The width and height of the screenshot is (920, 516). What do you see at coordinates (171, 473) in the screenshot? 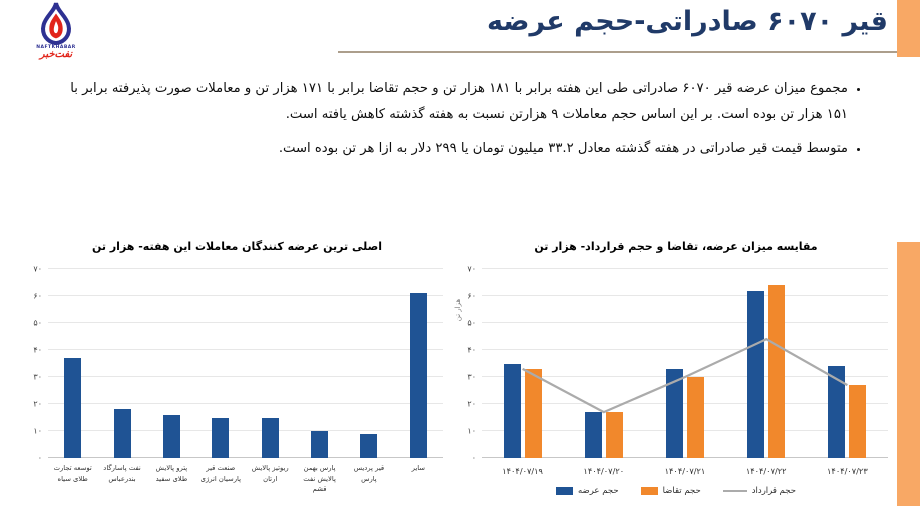
I see `x-axis-label: پترو پالایش طلای سفید` at bounding box center [171, 473].